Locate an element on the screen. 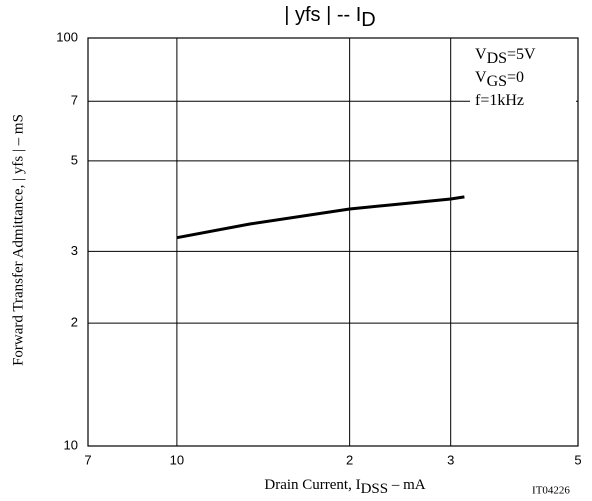 The height and width of the screenshot is (501, 592). x-tick-label: 2 is located at coordinates (349, 459).